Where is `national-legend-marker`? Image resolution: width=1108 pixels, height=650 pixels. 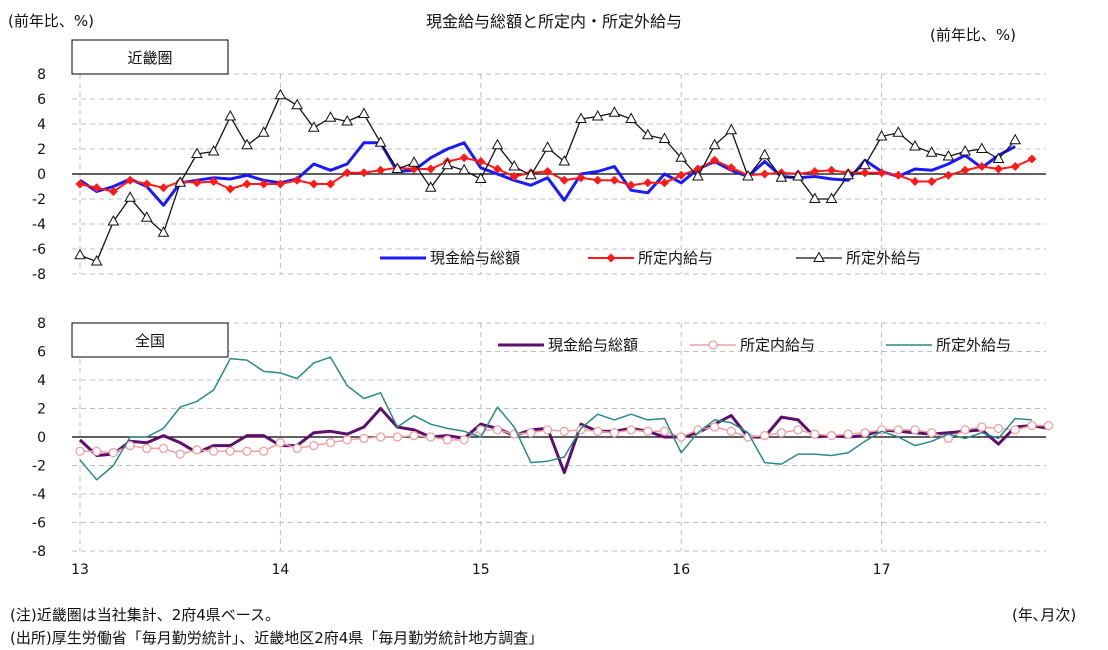 national-legend-marker is located at coordinates (713, 345).